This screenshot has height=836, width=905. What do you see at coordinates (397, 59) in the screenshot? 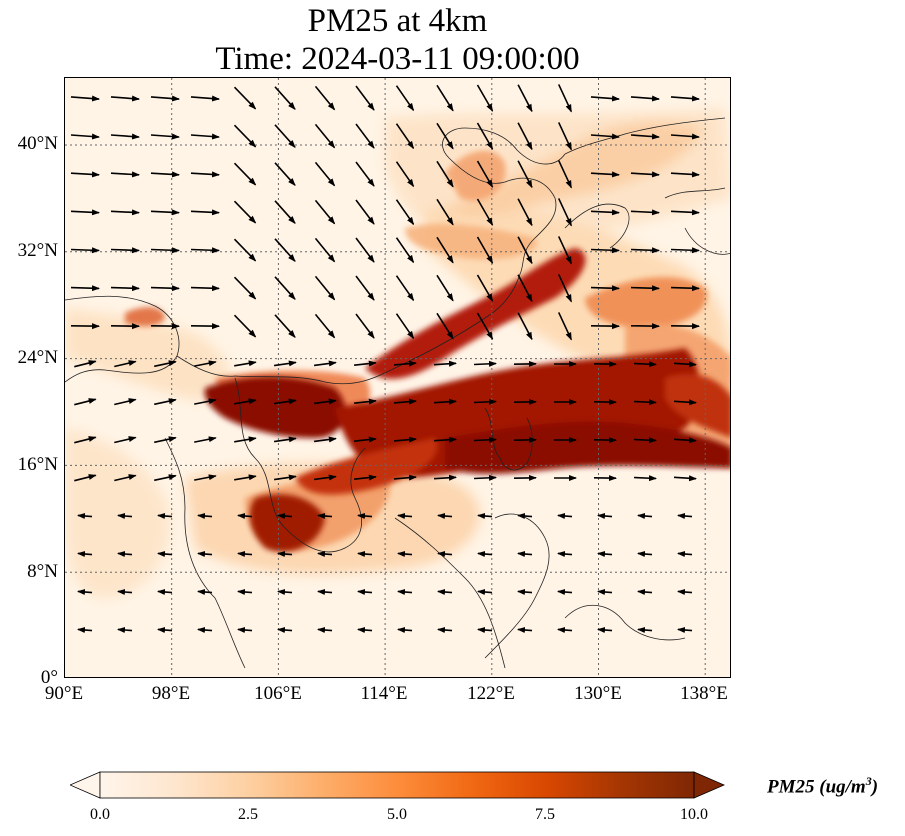
I see `chart-subtitle: Time: 2024-03-11 09:00:00` at bounding box center [397, 59].